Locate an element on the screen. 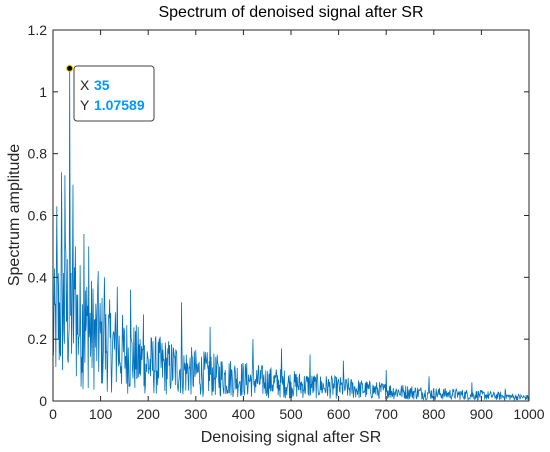  y-tick-label: 0 is located at coordinates (43, 401).